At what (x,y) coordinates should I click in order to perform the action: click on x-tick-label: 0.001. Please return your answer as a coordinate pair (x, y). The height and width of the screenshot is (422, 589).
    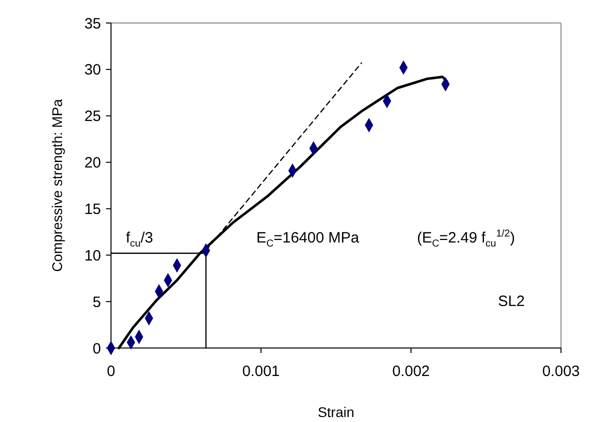
    Looking at the image, I should click on (261, 371).